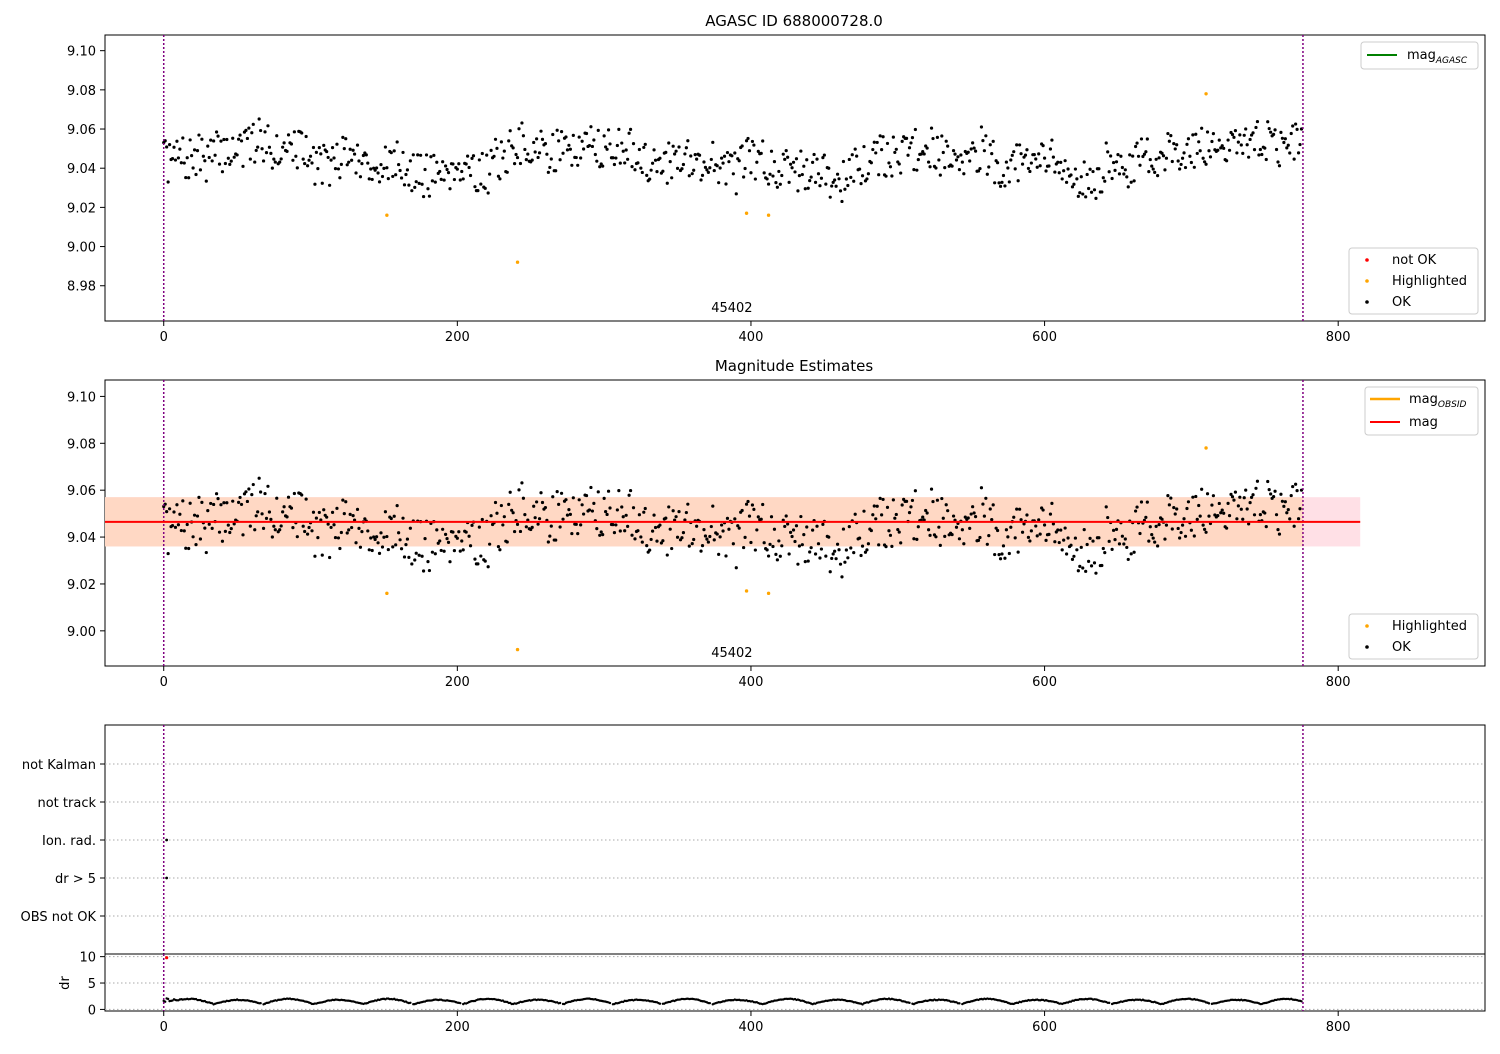 This screenshot has width=1500, height=1054. Describe the element at coordinates (772, 993) in the screenshot. I see `dr-panel: 0 5 10 0 200 400 600 800 dr` at that location.